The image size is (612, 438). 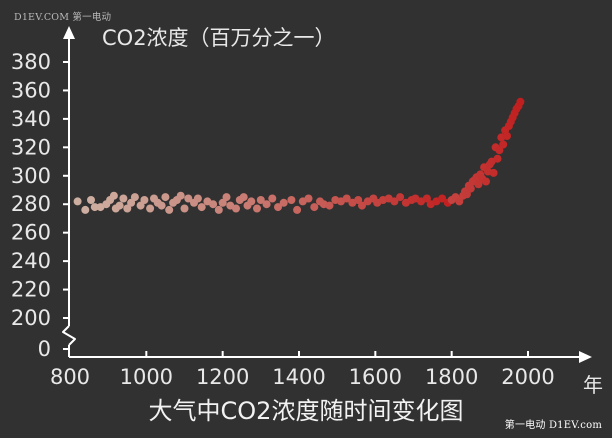 What do you see at coordinates (31, 176) in the screenshot?
I see `y-tick-label-300: 300` at bounding box center [31, 176].